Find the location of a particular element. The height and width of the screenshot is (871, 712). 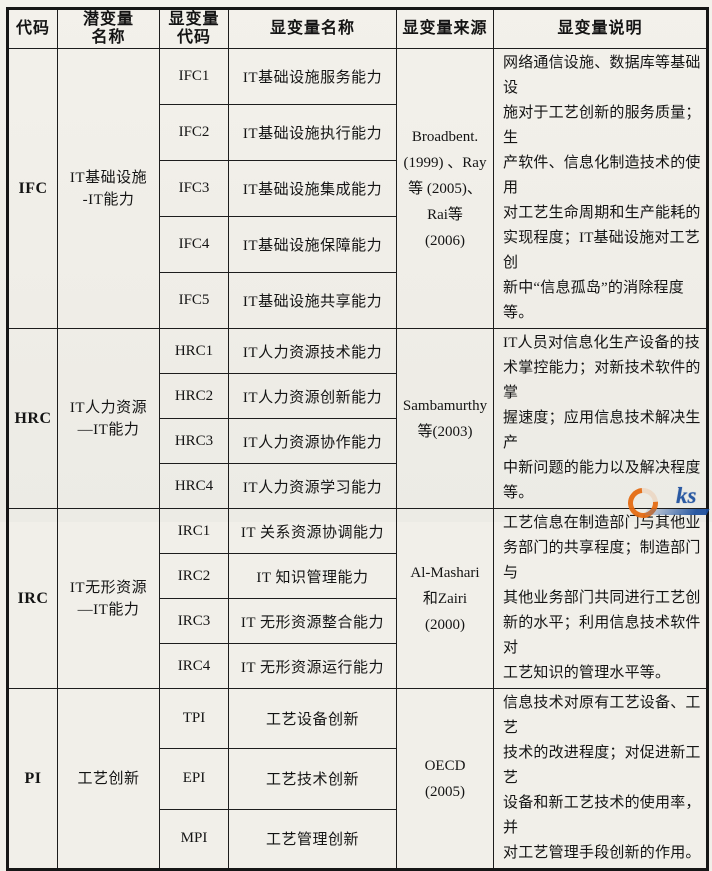

header-latent-name: 潜变量 名称 is located at coordinates (108, 28).